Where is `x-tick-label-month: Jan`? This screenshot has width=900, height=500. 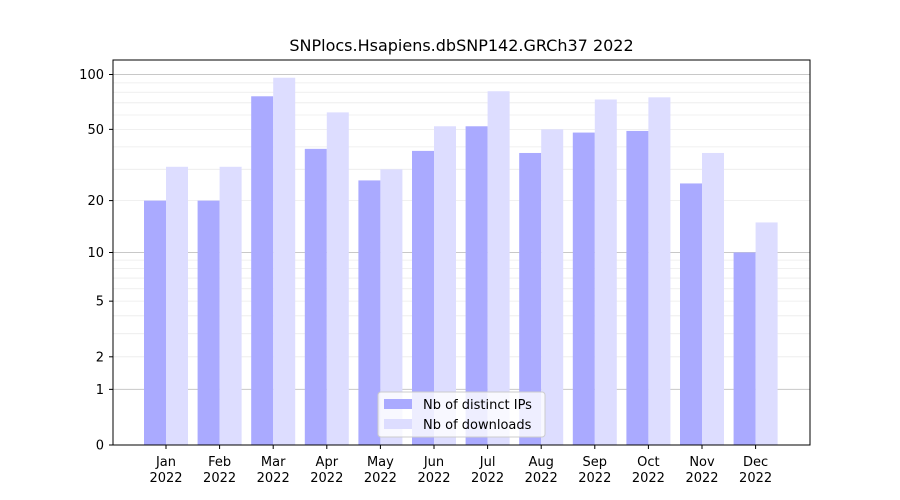 x-tick-label-month: Jan is located at coordinates (165, 462).